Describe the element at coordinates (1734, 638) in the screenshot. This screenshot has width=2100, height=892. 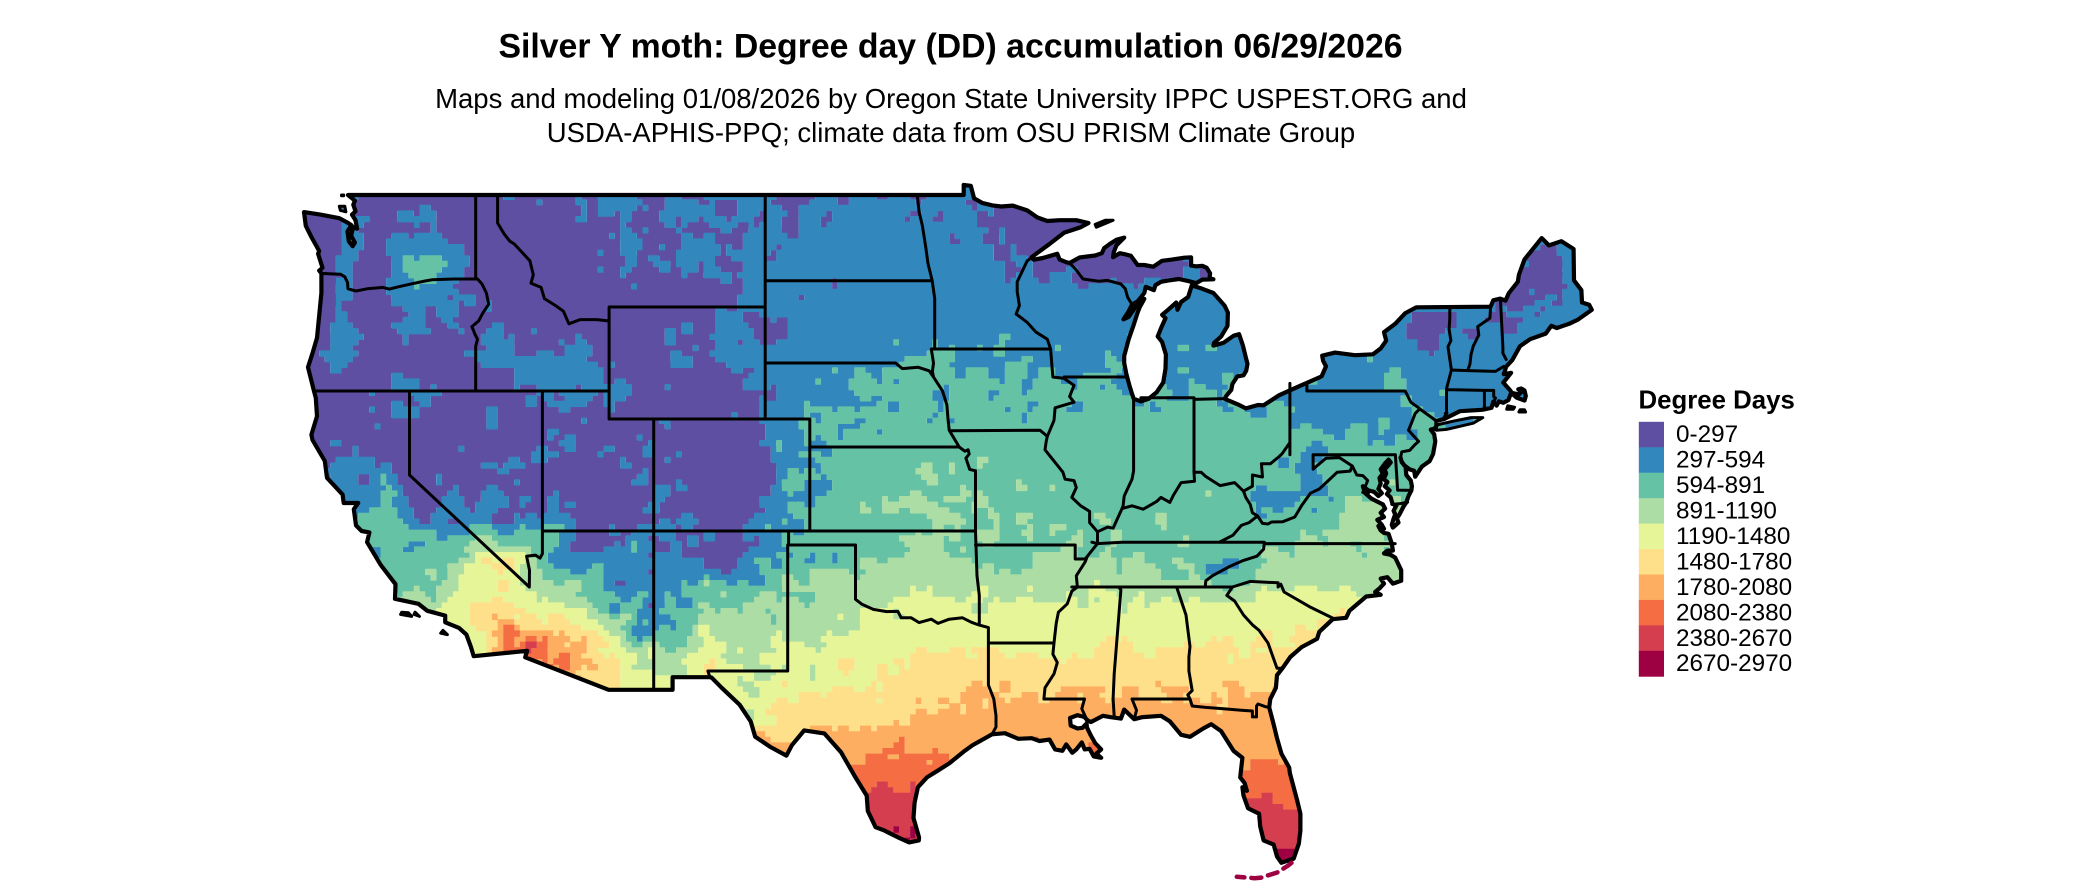
I see `svg-text: 2380-2670` at that location.